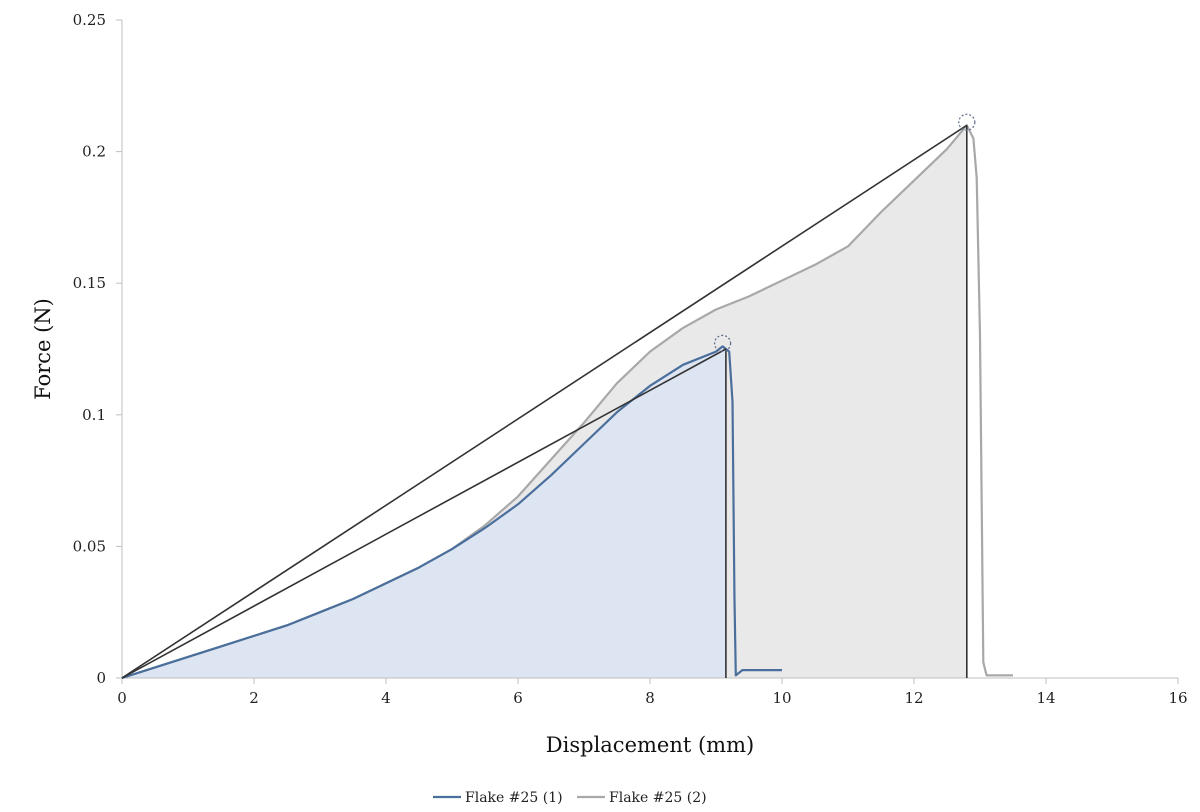 The height and width of the screenshot is (812, 1200). I want to click on x-tick-label: 14, so click(1045, 698).